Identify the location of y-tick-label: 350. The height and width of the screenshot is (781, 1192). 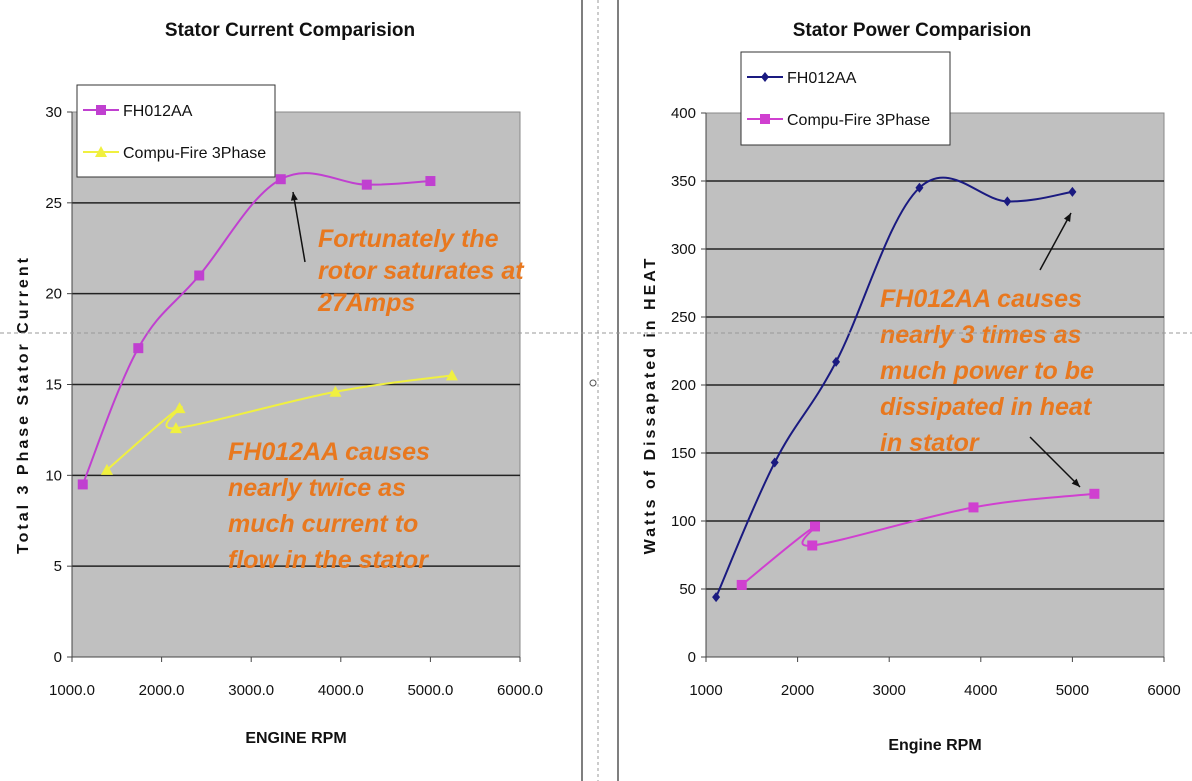
(683, 181).